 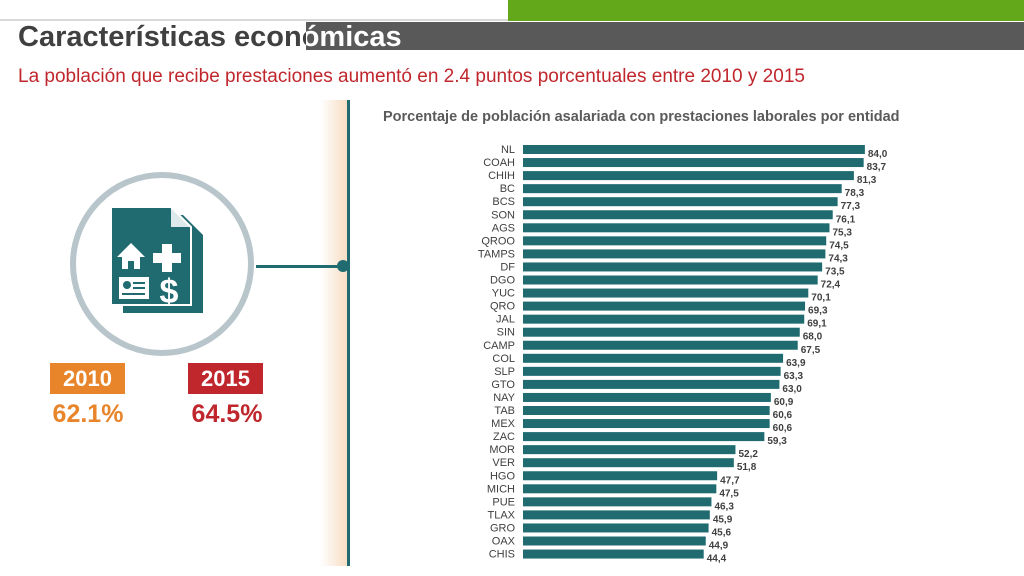 I want to click on title-overlay: Características económicas, so click(x=665, y=36).